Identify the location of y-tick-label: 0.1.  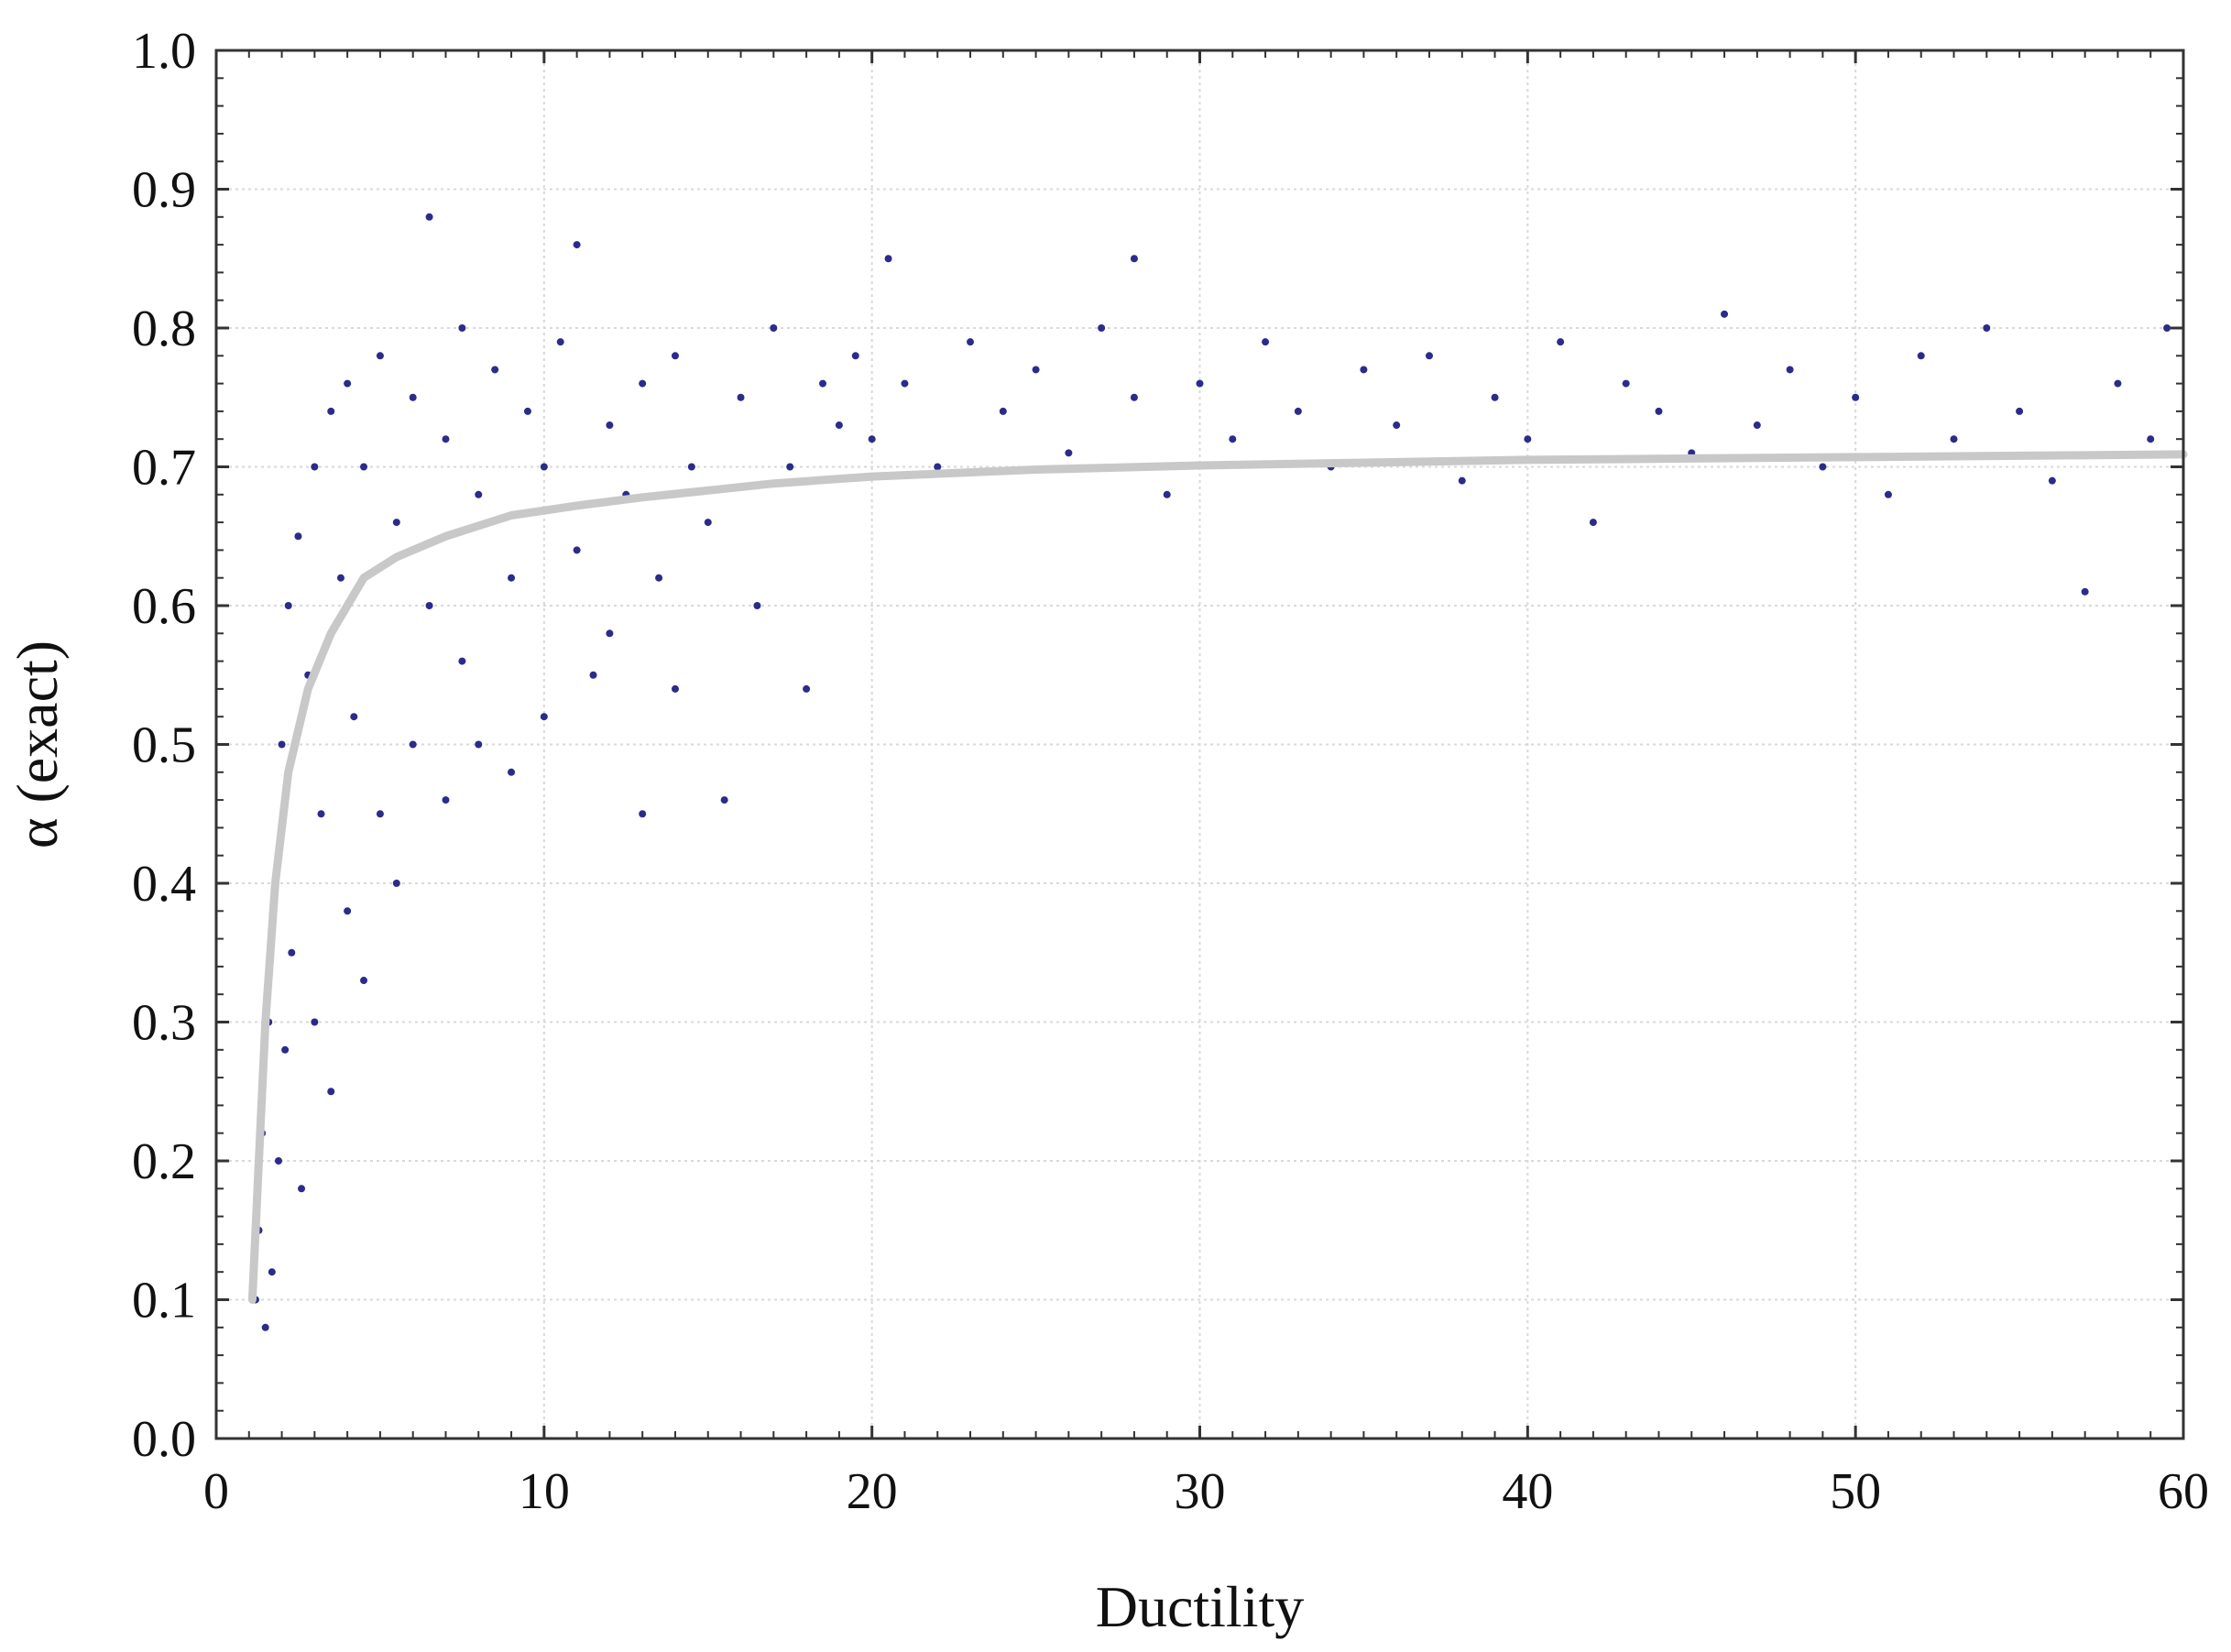
(164, 1301).